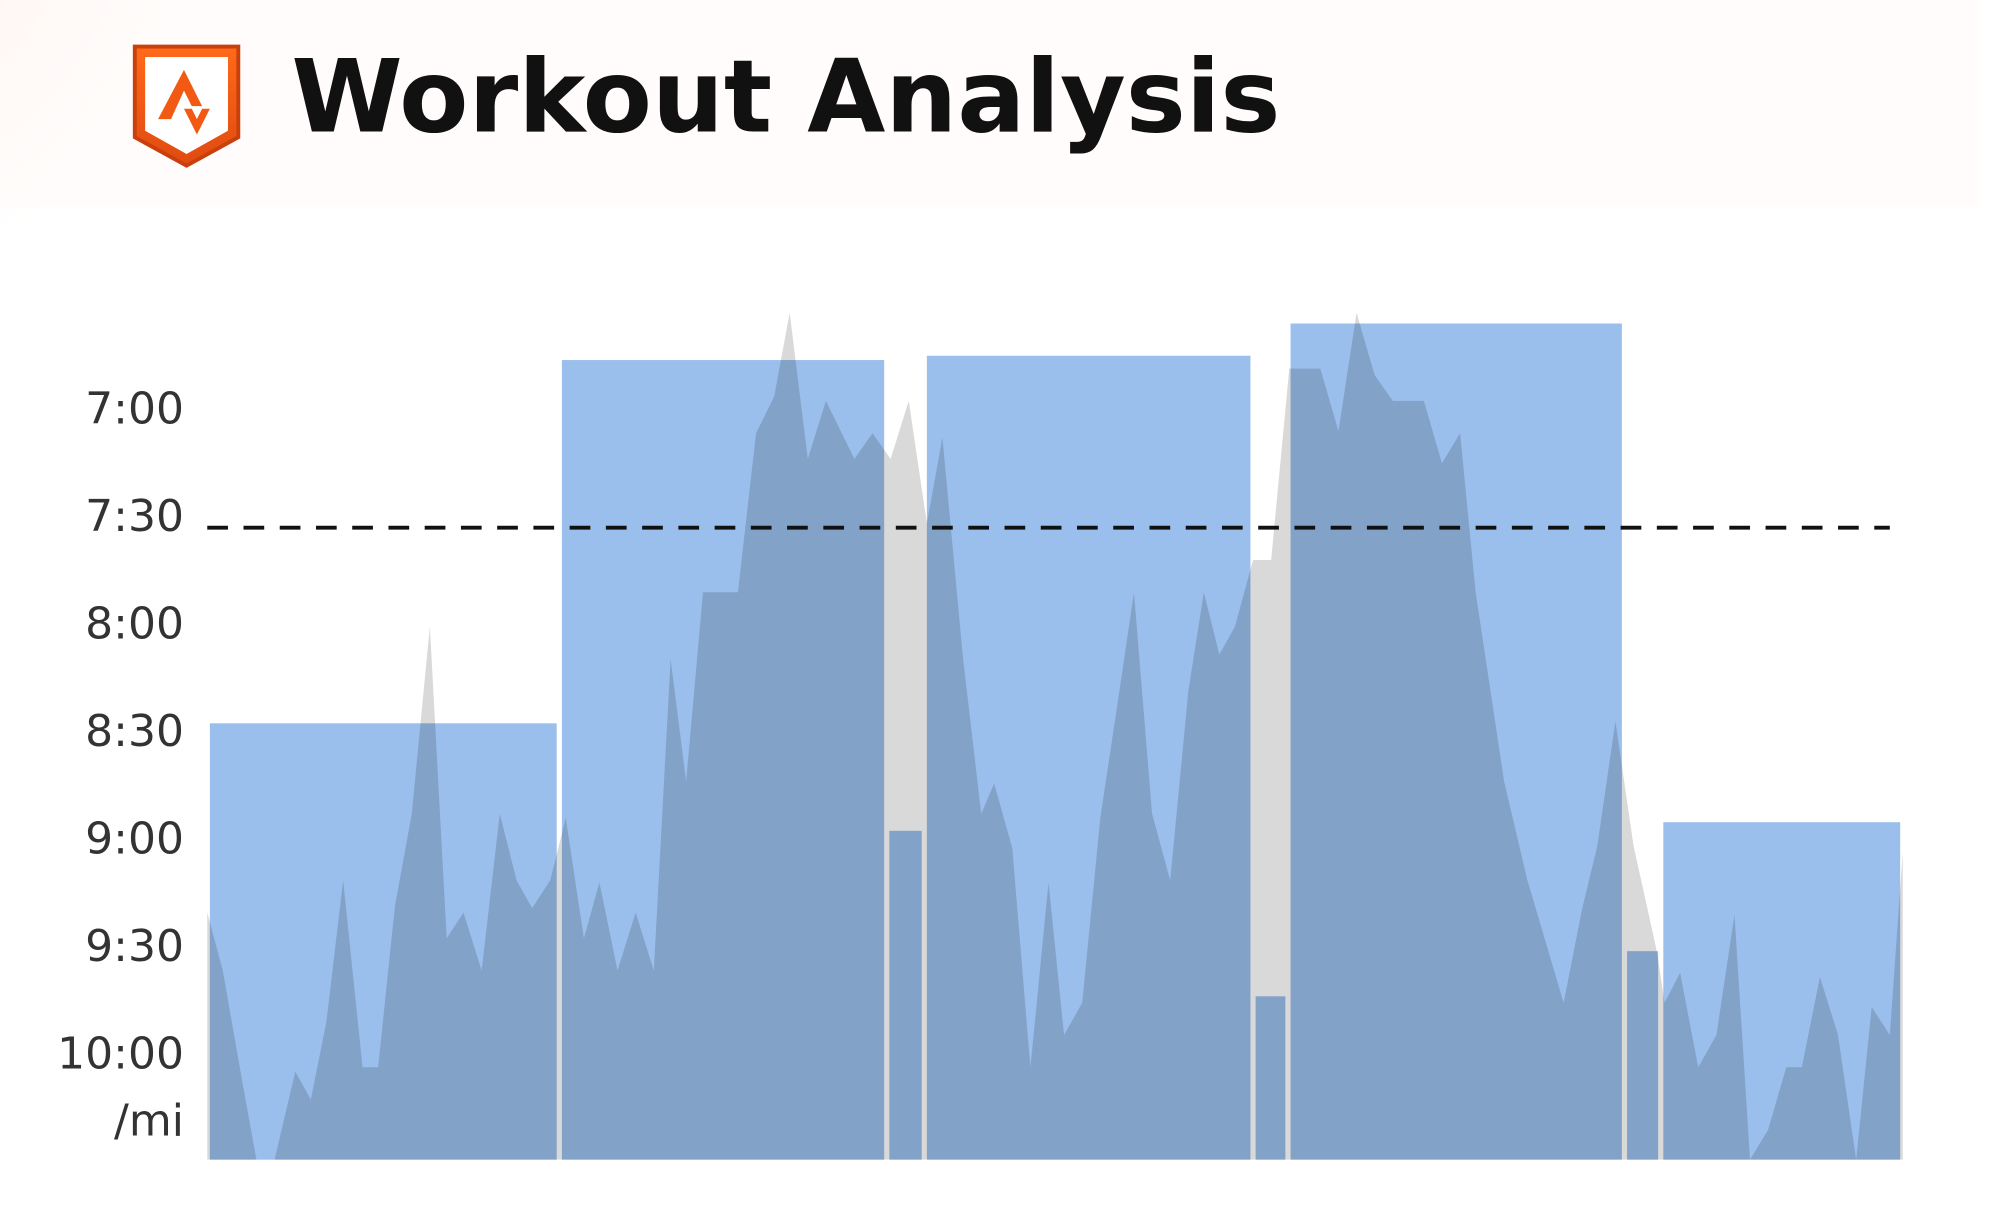 This screenshot has width=2000, height=1217. Describe the element at coordinates (134, 731) in the screenshot. I see `y-tick-label: 8:30` at that location.